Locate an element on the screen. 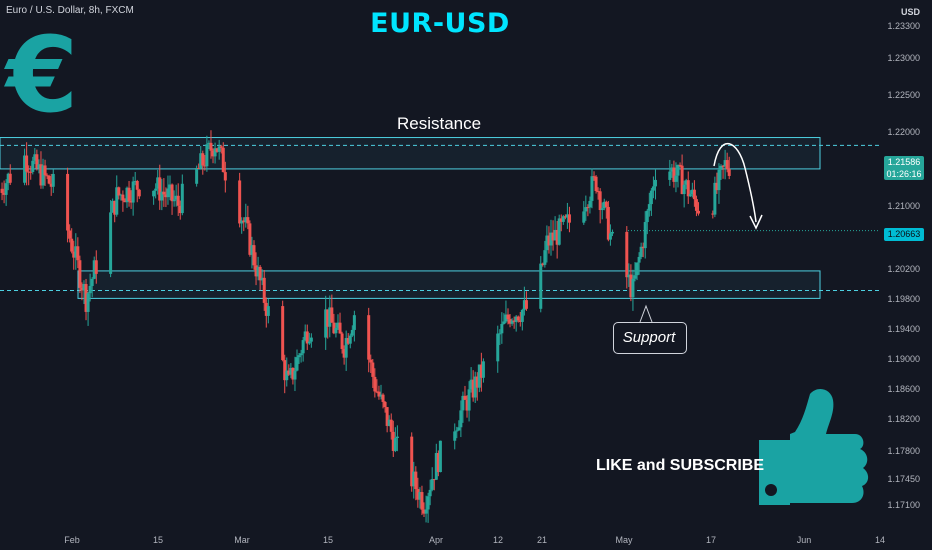 The height and width of the screenshot is (550, 932). support-callout is located at coordinates (650, 338).